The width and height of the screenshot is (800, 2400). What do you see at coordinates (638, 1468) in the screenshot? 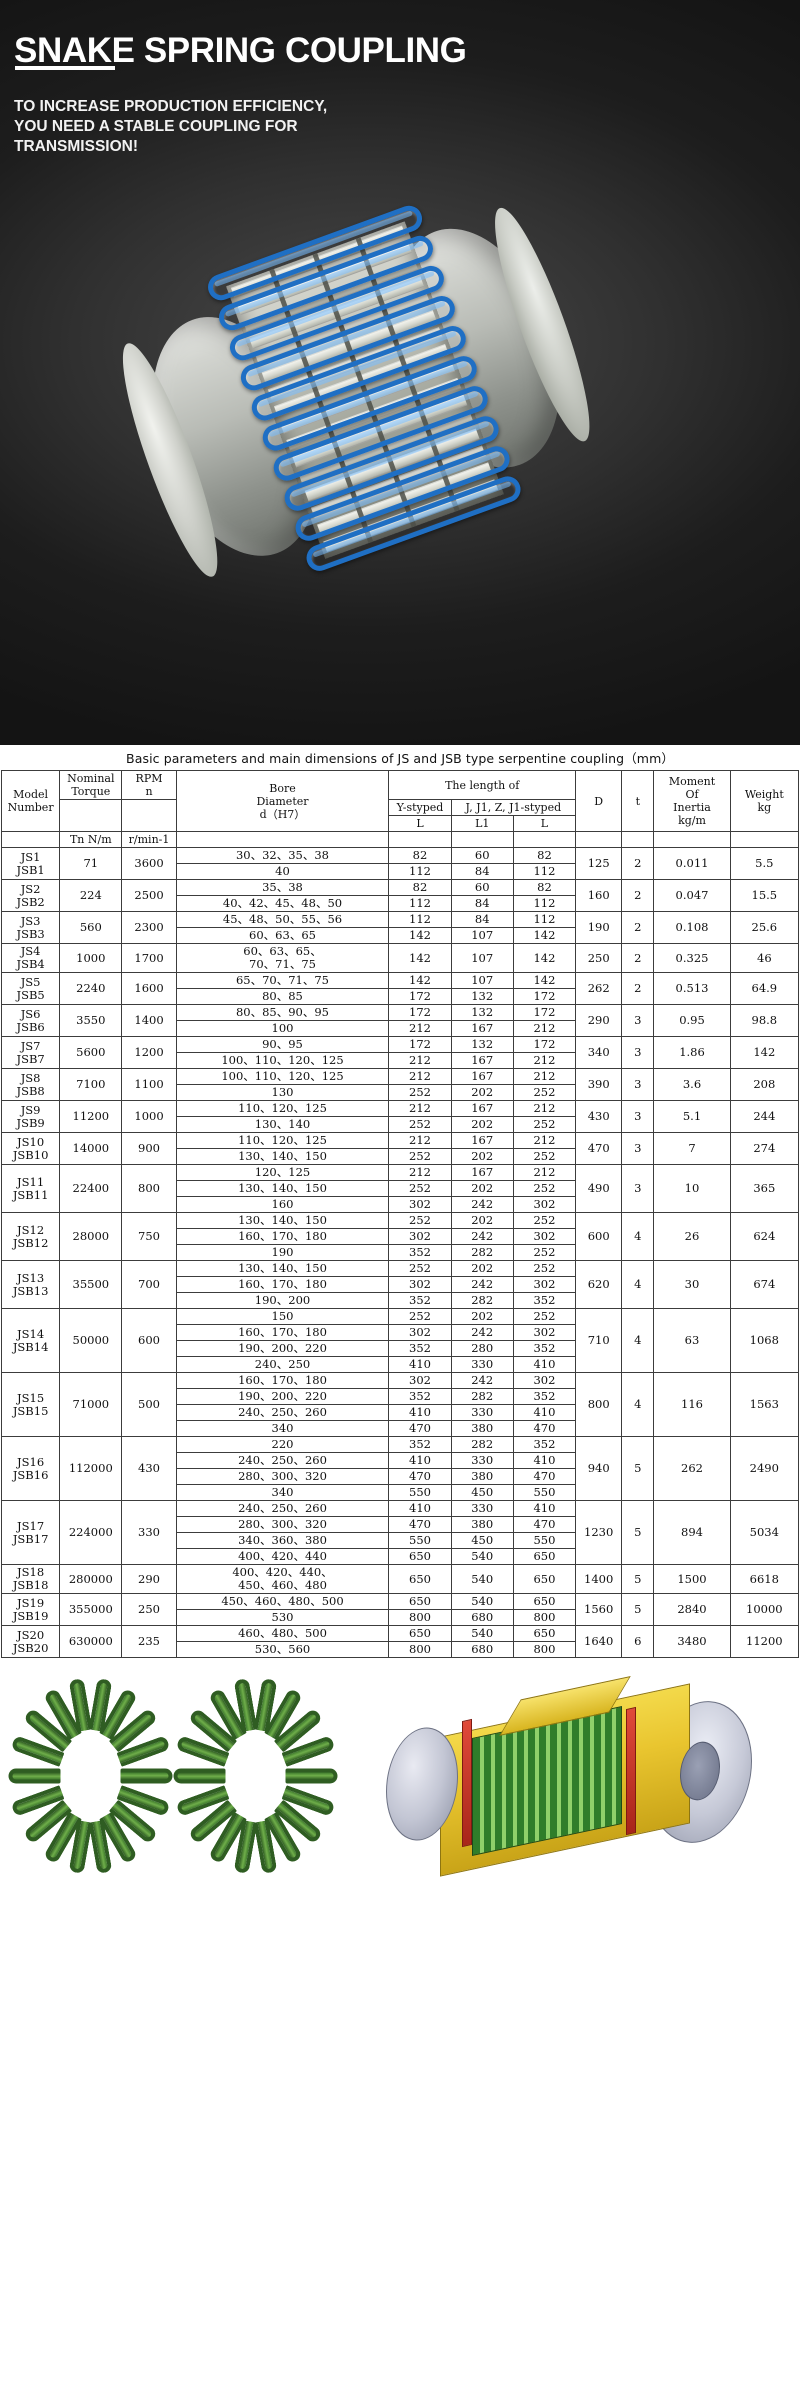
I see `cell-t: 5` at bounding box center [638, 1468].